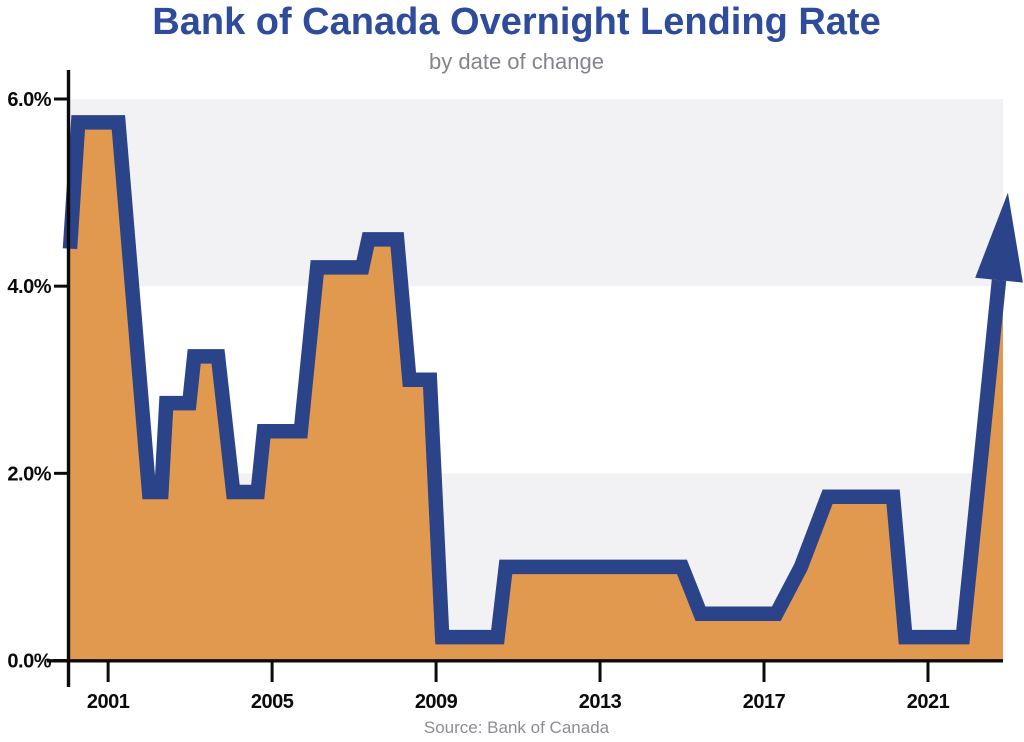 This screenshot has height=742, width=1024. Describe the element at coordinates (272, 702) in the screenshot. I see `x-tick-label: 2005` at that location.